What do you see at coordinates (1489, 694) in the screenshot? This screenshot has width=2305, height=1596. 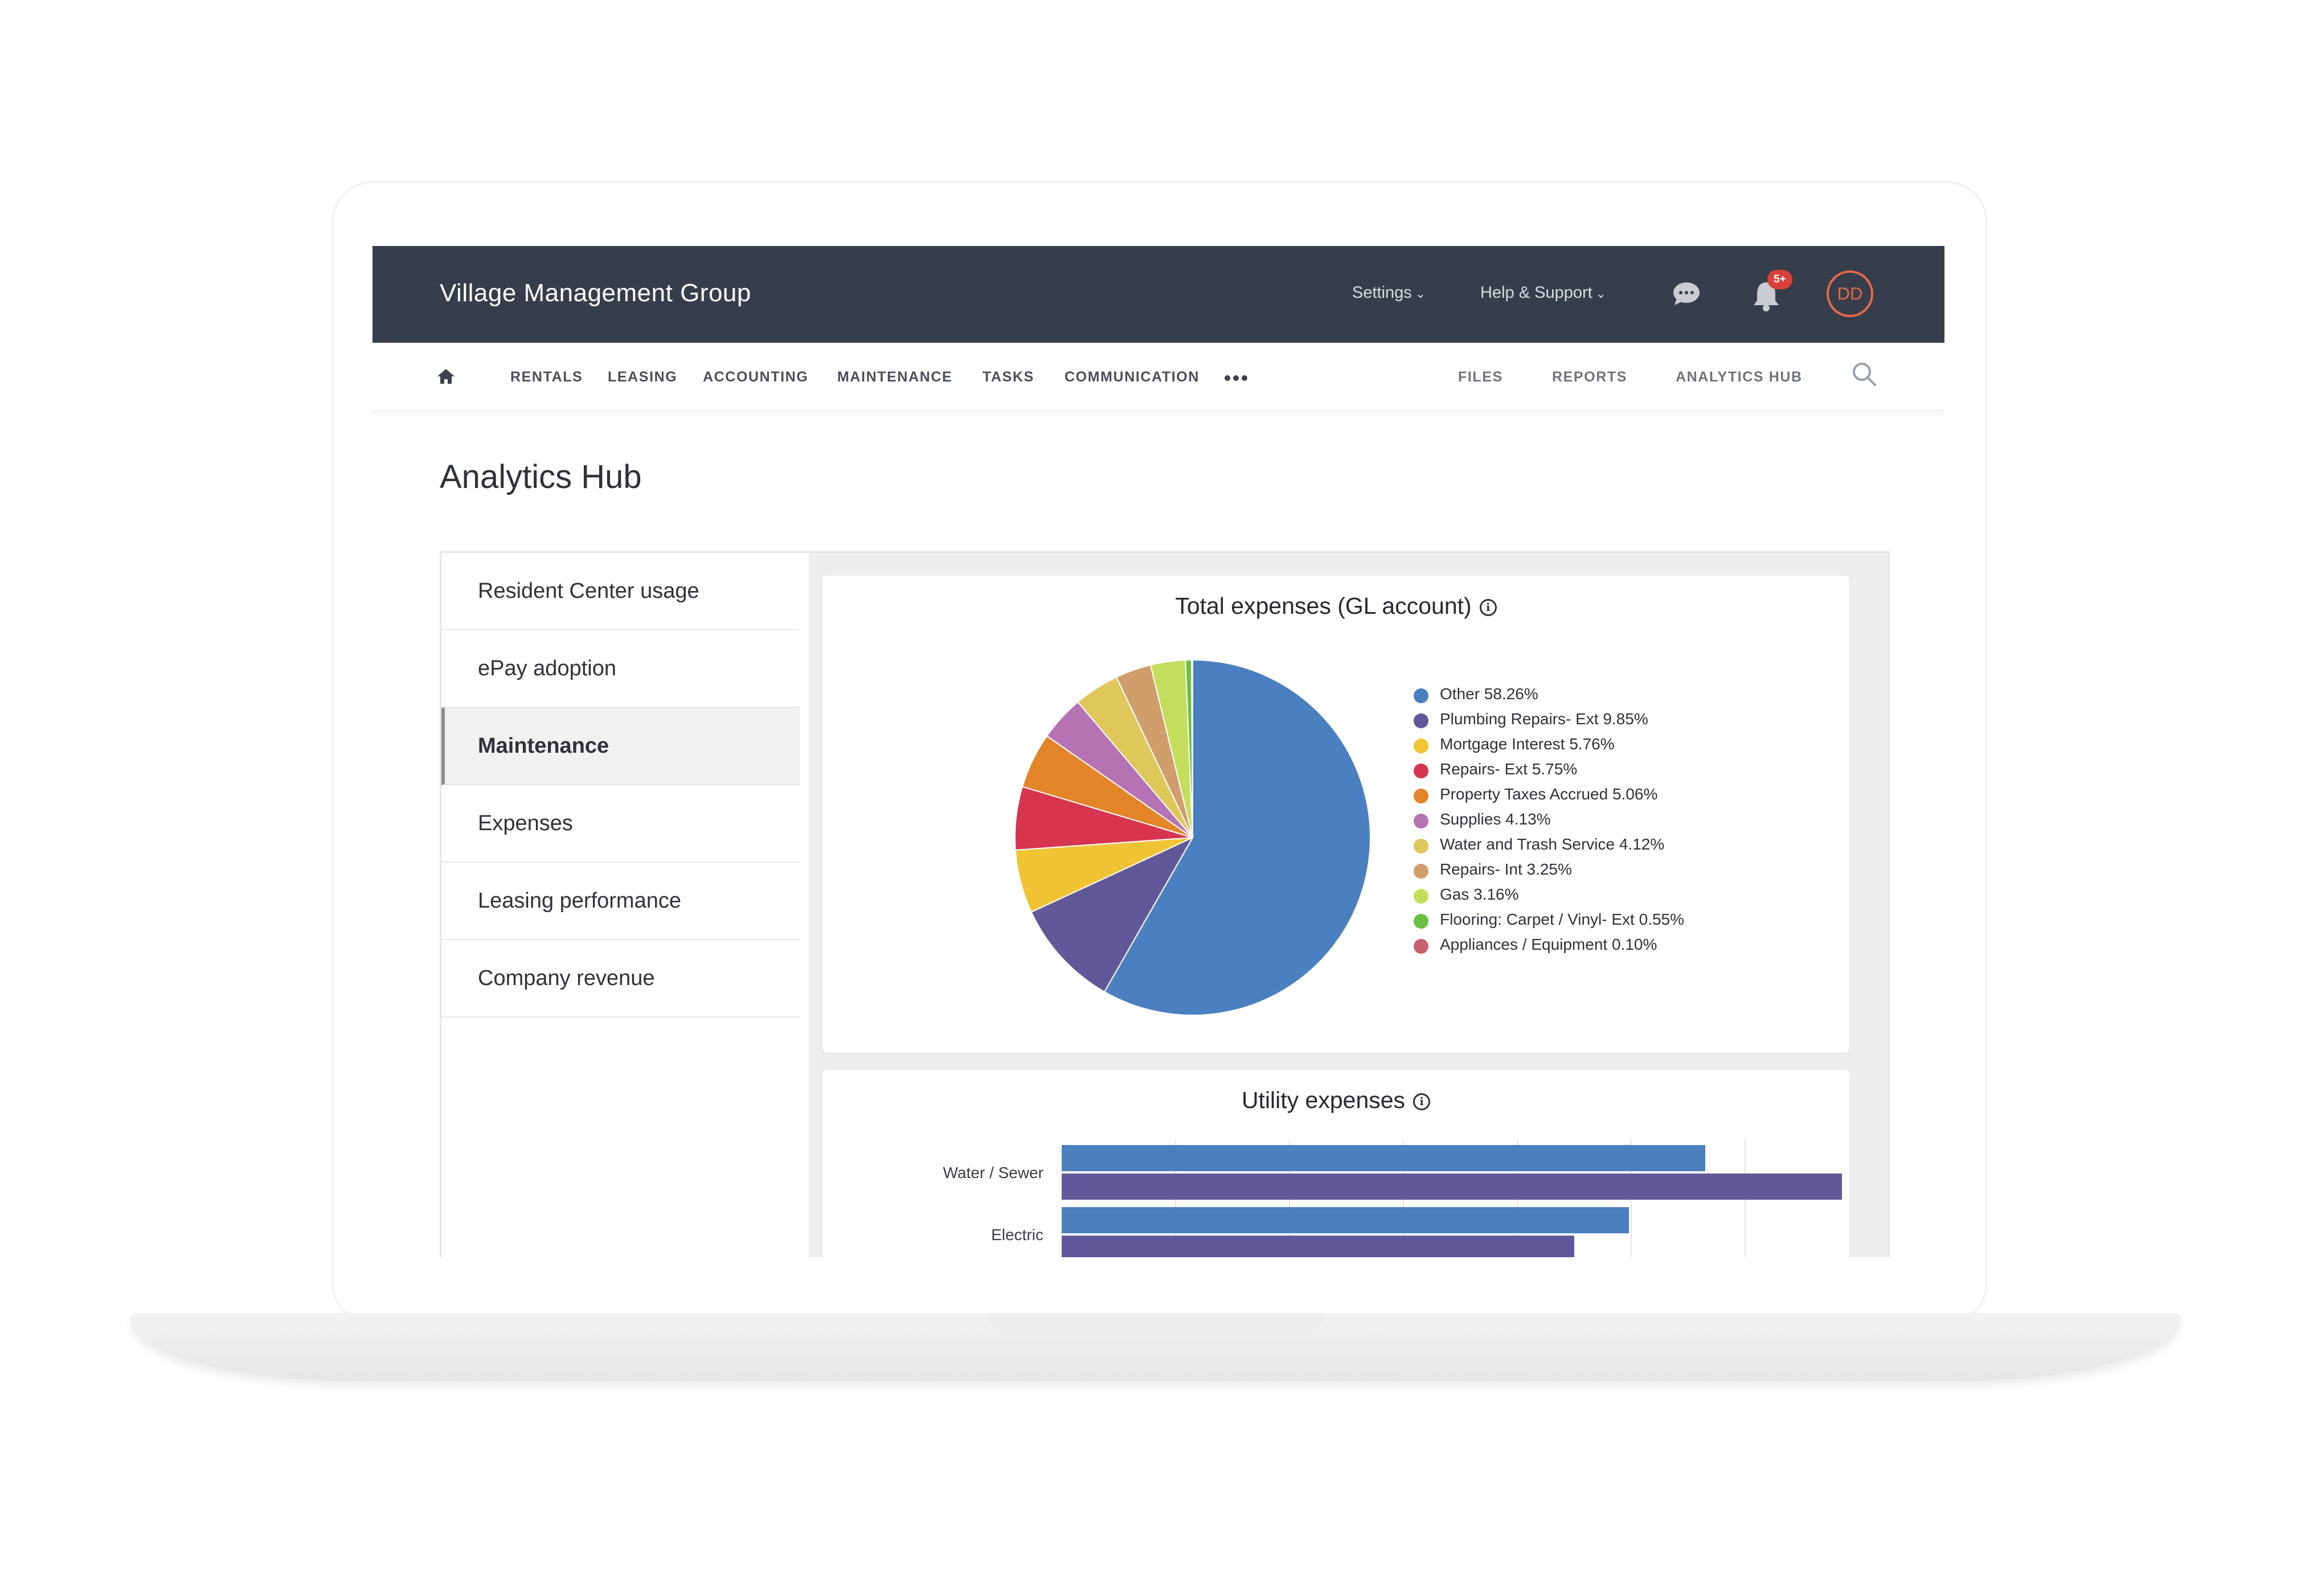 I see `legend-label: Other 58.26%` at bounding box center [1489, 694].